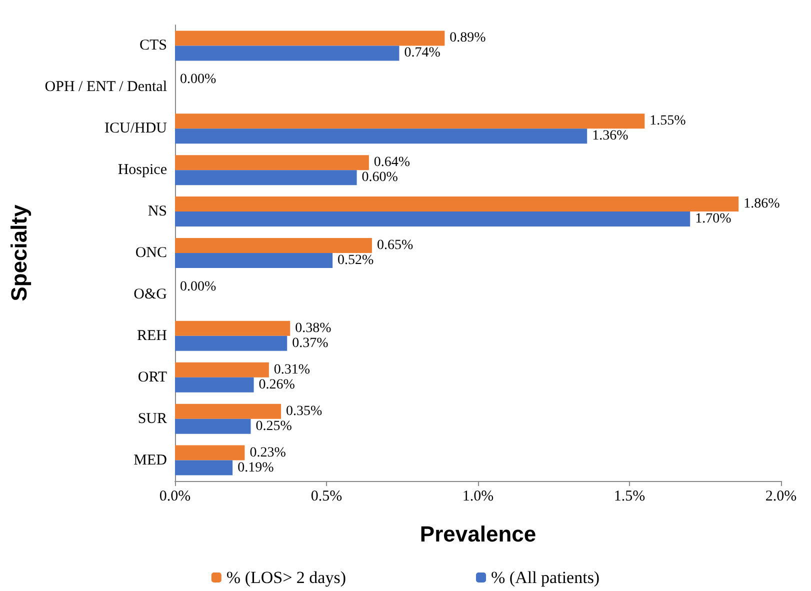 The image size is (811, 591). What do you see at coordinates (152, 418) in the screenshot?
I see `y-tick-label: SUR` at bounding box center [152, 418].